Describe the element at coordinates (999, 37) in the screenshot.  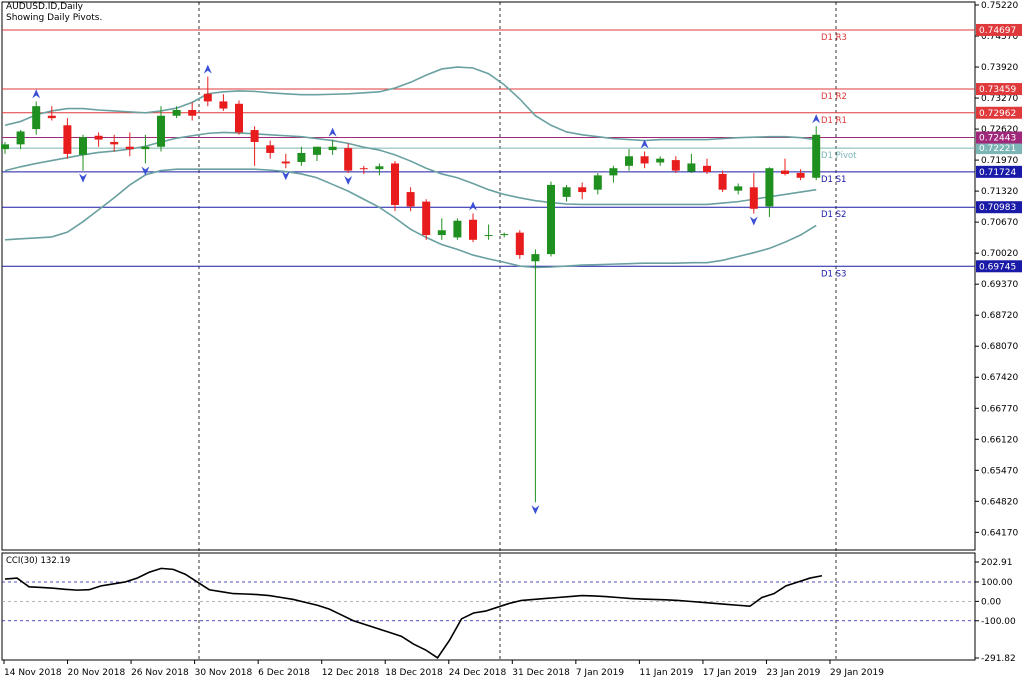
I see `price-tick-label: 0.74570` at that location.